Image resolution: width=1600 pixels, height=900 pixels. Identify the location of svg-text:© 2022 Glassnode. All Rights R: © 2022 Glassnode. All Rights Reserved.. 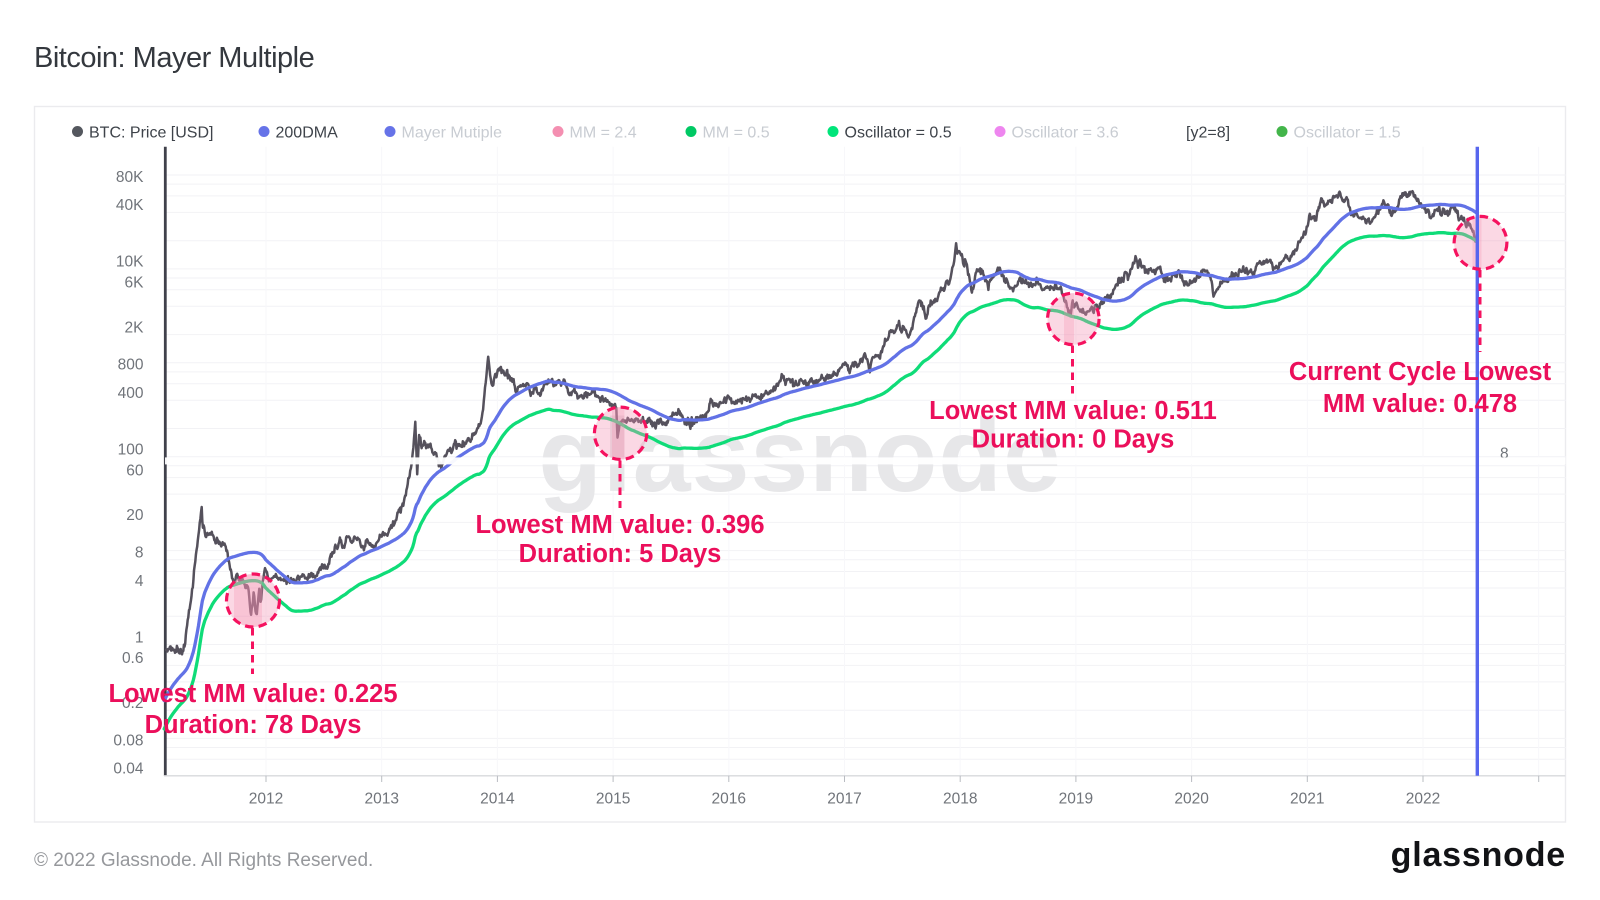
(203, 860).